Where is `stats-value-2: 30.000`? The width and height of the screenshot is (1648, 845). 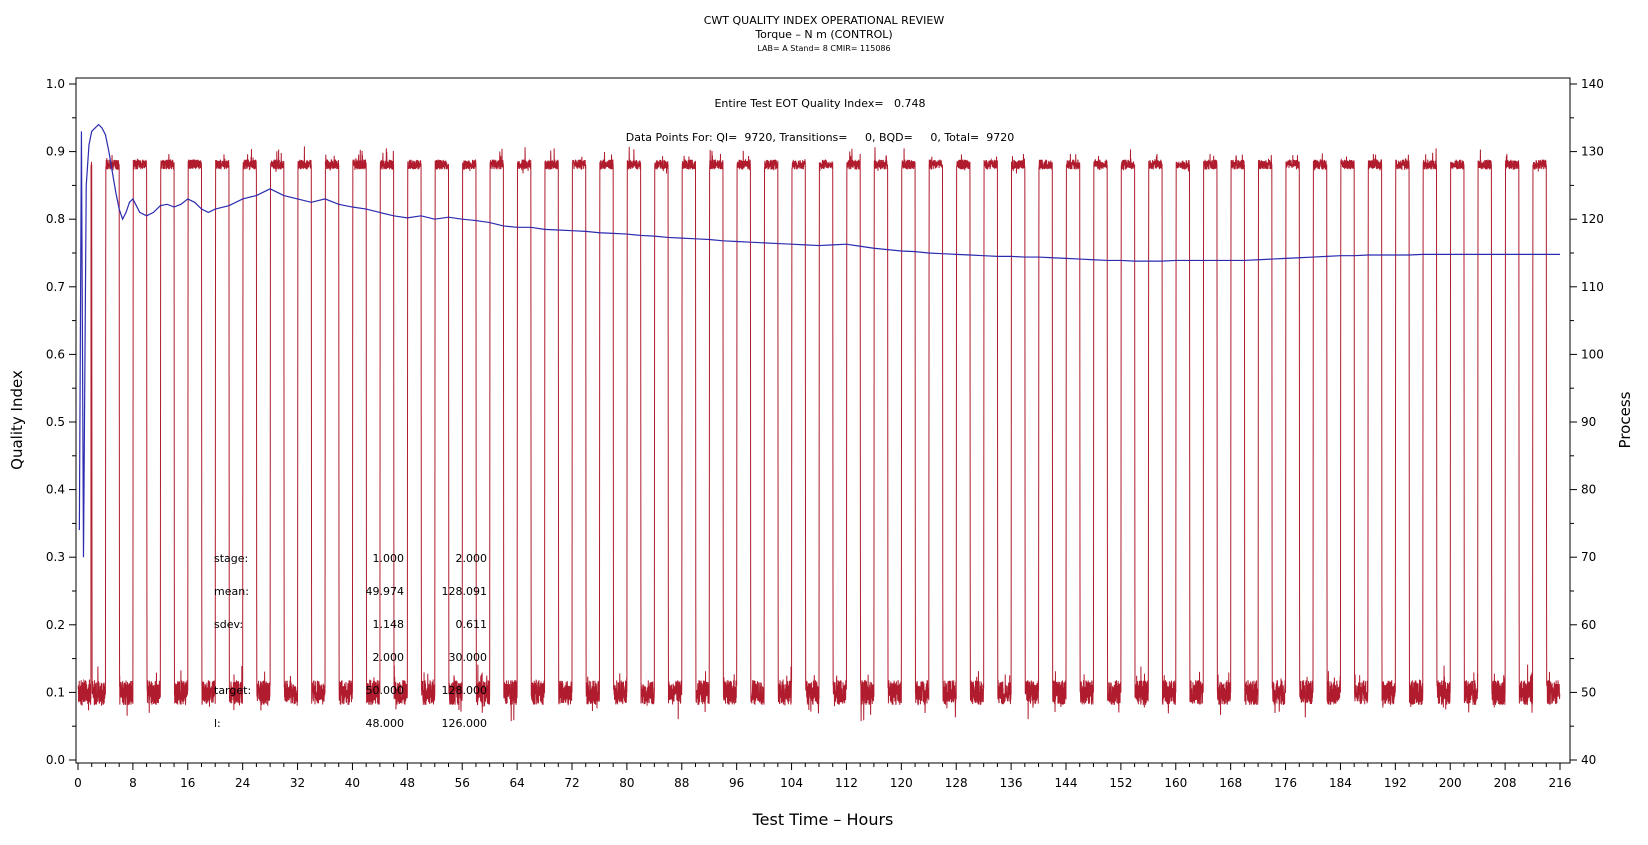
stats-value-2: 30.000 is located at coordinates (468, 657).